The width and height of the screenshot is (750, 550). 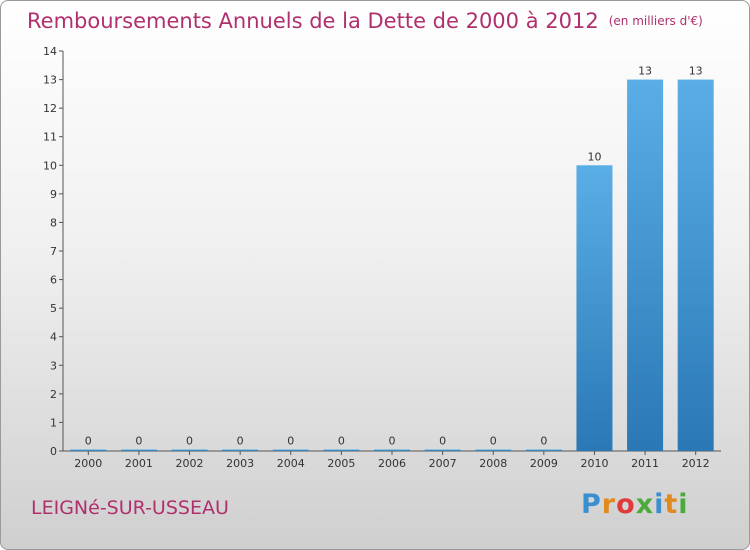 I want to click on data-label-2006: 0, so click(x=392, y=441).